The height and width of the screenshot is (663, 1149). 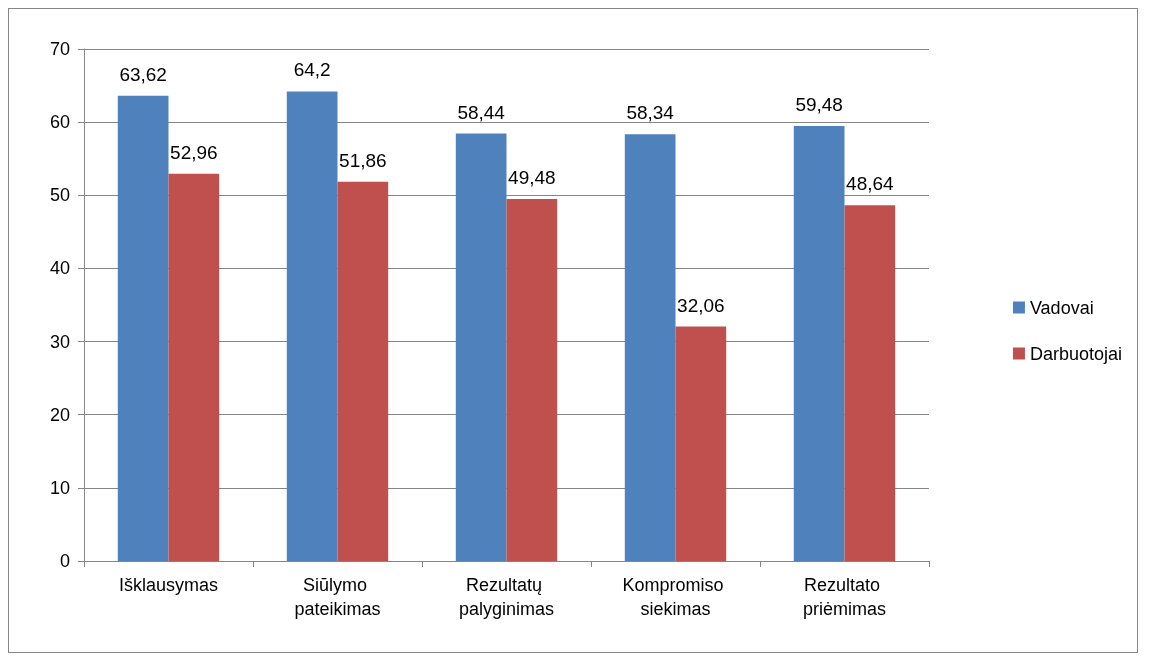 What do you see at coordinates (870, 184) in the screenshot?
I see `data-label: 48,64` at bounding box center [870, 184].